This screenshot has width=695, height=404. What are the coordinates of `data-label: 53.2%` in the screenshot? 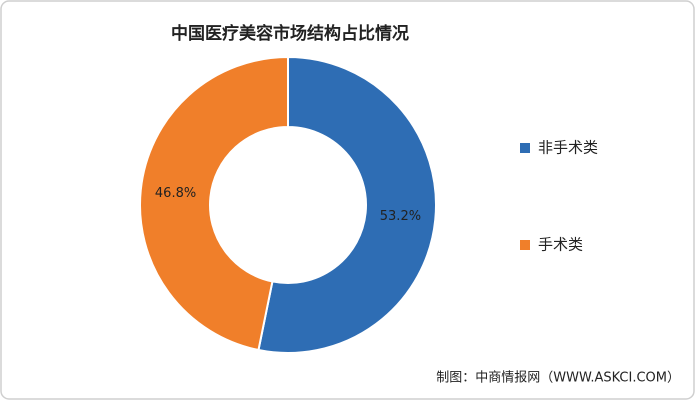 It's located at (400, 216).